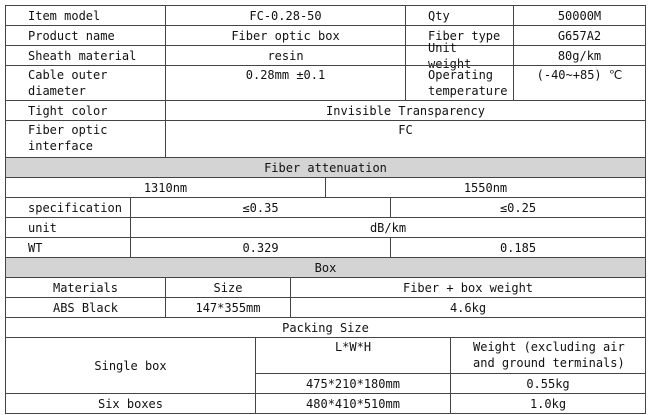  I want to click on table-cell: Cable outer diameter, so click(85, 83).